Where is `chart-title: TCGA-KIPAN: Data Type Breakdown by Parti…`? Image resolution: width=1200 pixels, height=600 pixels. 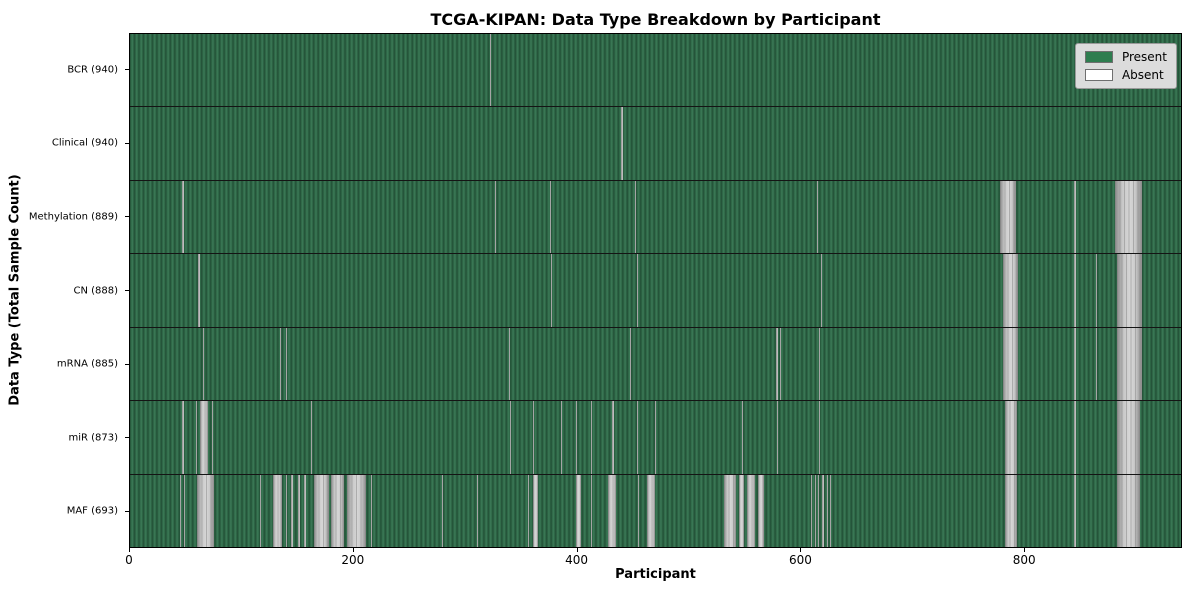 chart-title: TCGA-KIPAN: Data Type Breakdown by Parti… is located at coordinates (655, 19).